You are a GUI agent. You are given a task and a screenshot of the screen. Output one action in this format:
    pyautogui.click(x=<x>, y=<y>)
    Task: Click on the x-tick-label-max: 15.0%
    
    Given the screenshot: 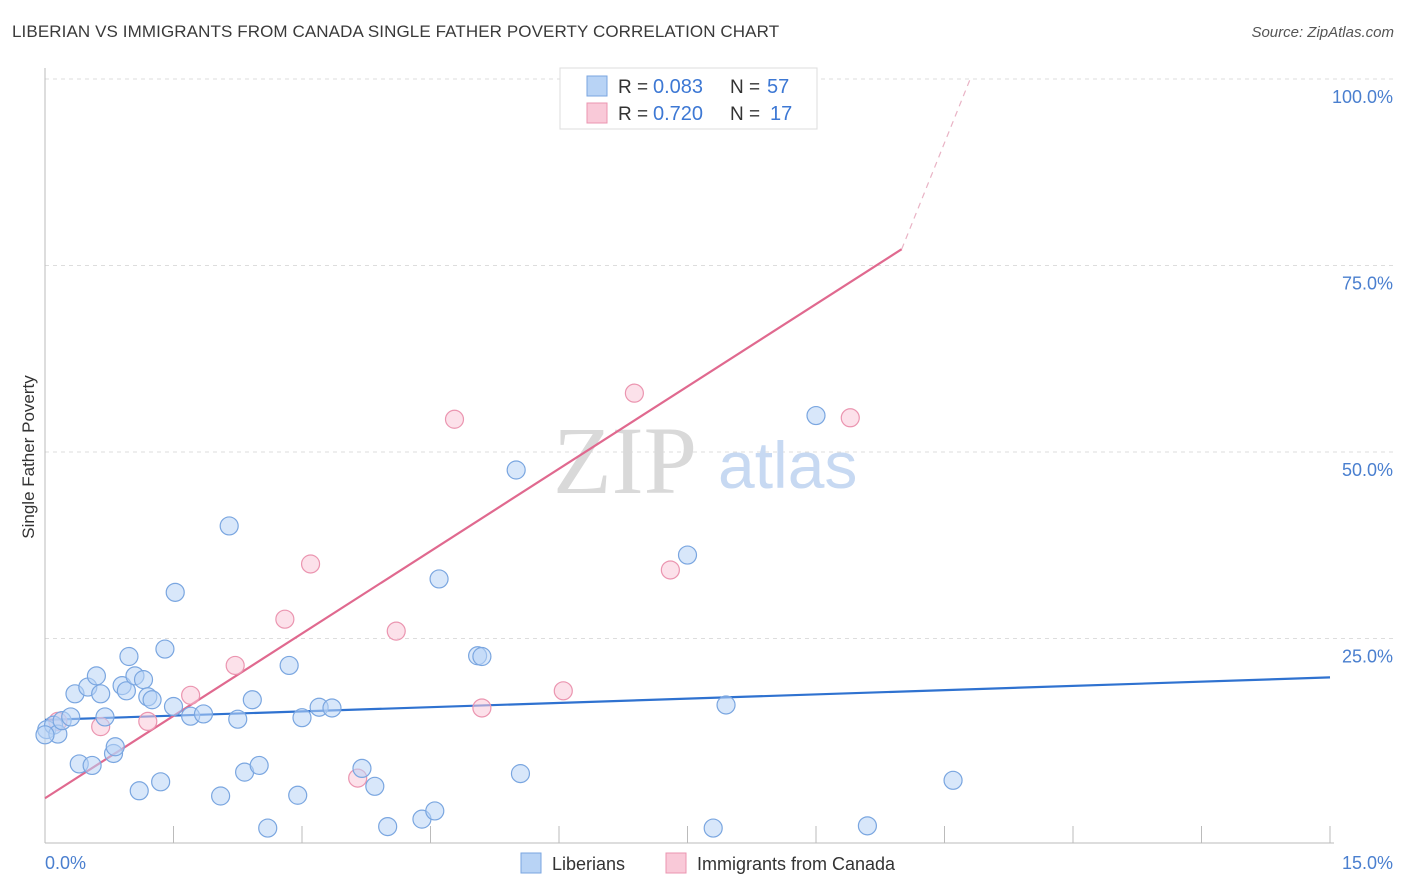 What is the action you would take?
    pyautogui.click(x=1367, y=863)
    